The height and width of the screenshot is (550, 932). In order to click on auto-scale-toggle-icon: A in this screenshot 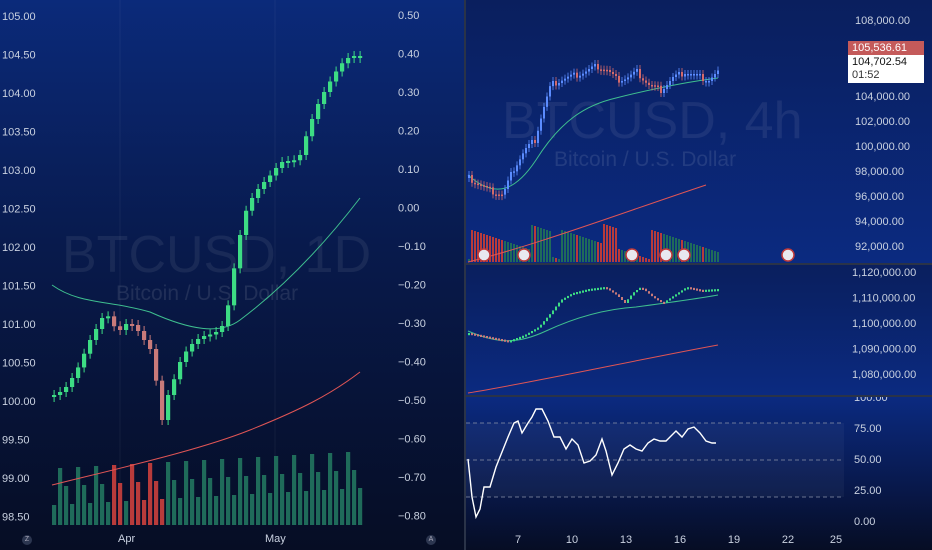, I will do `click(431, 540)`.